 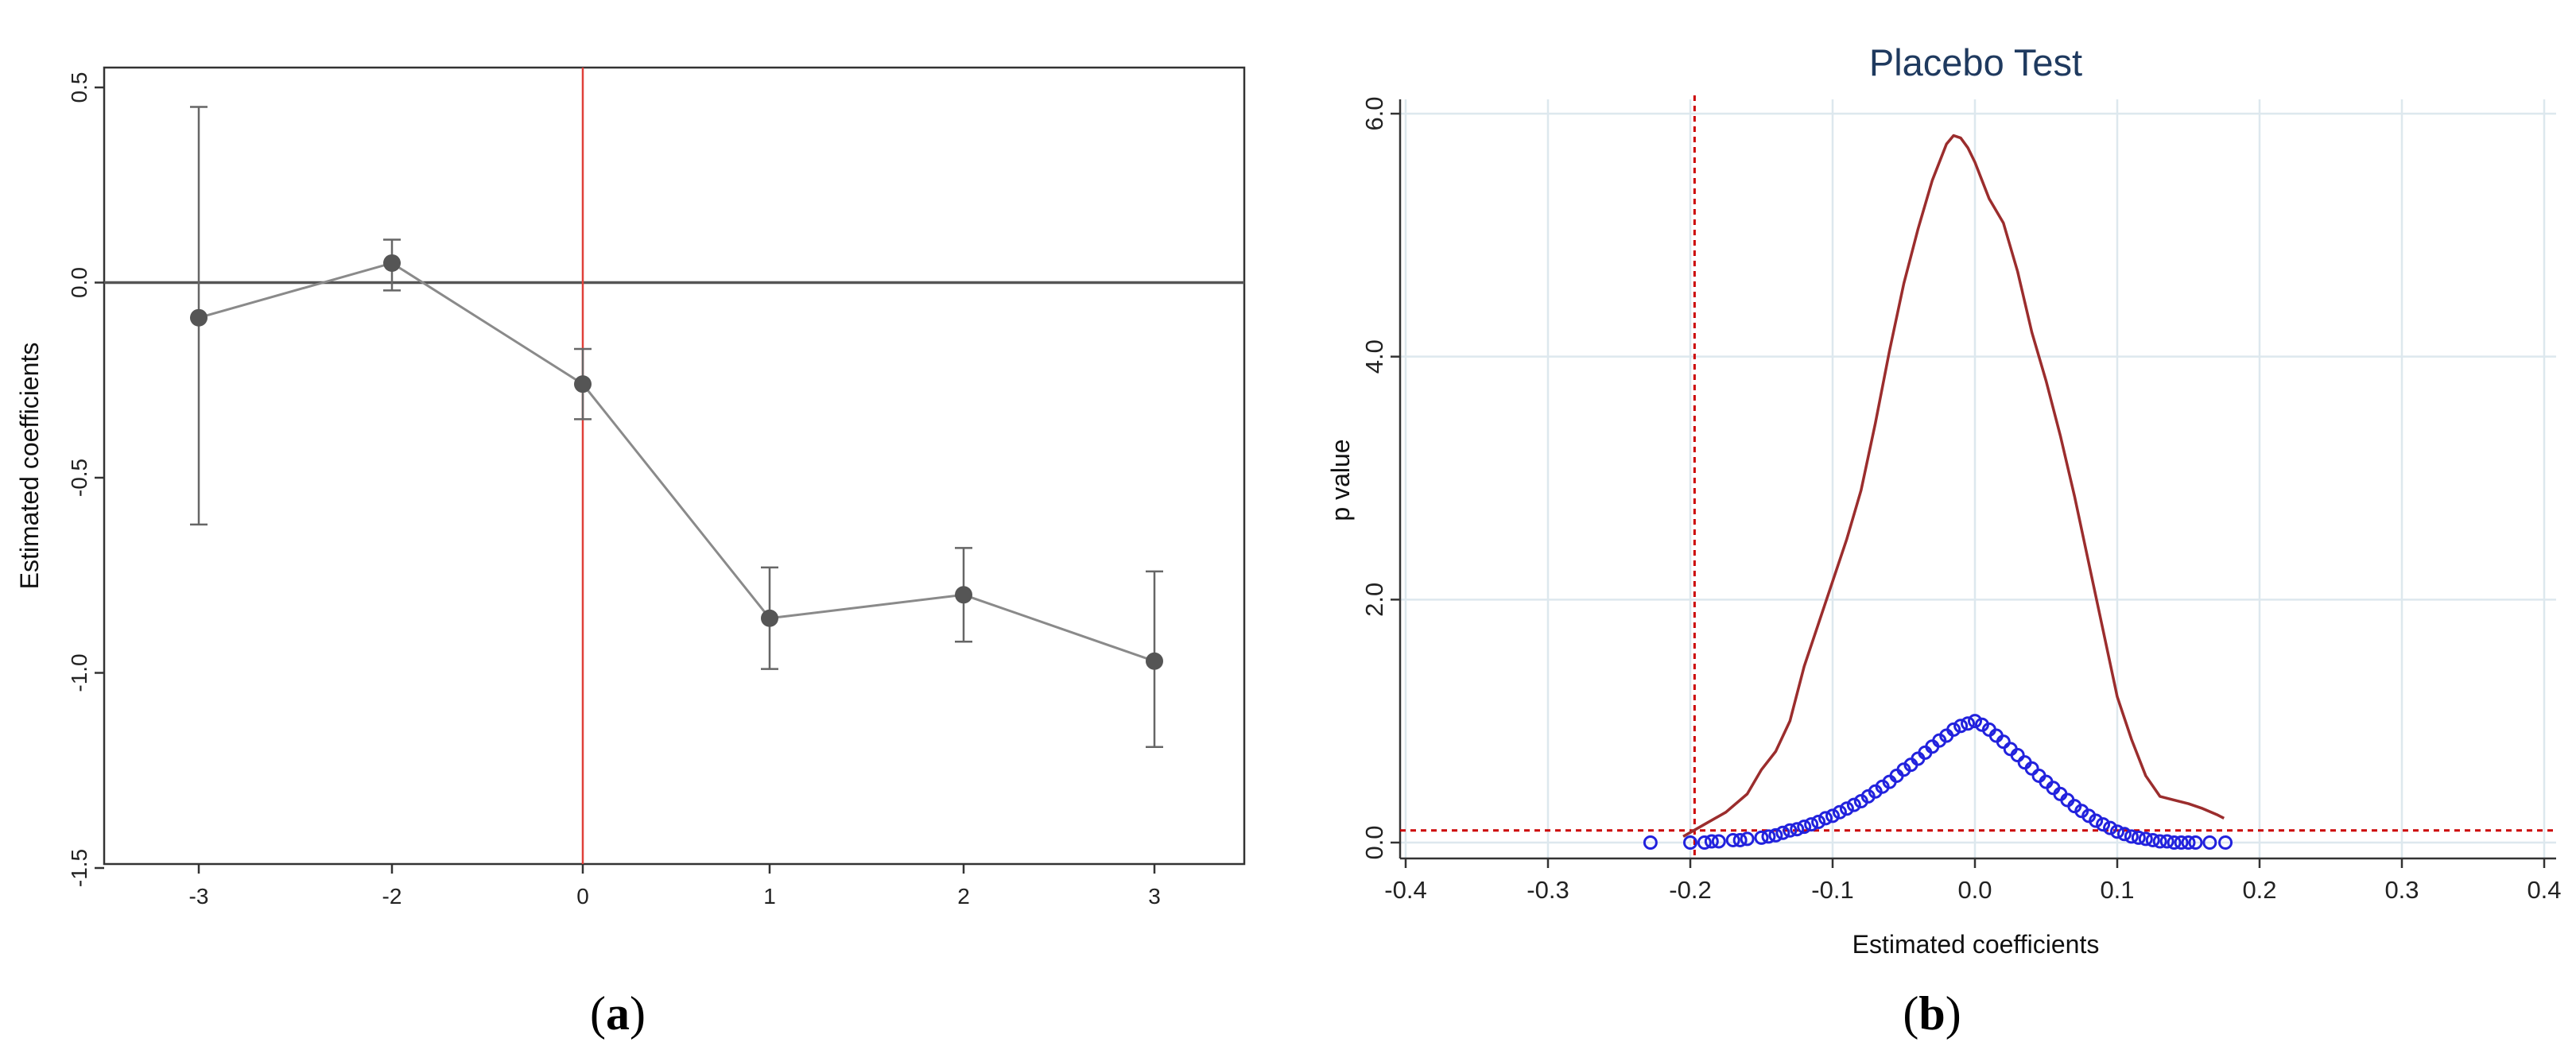 What do you see at coordinates (1405, 890) in the screenshot?
I see `panel-b-x-tick-label: -0.4` at bounding box center [1405, 890].